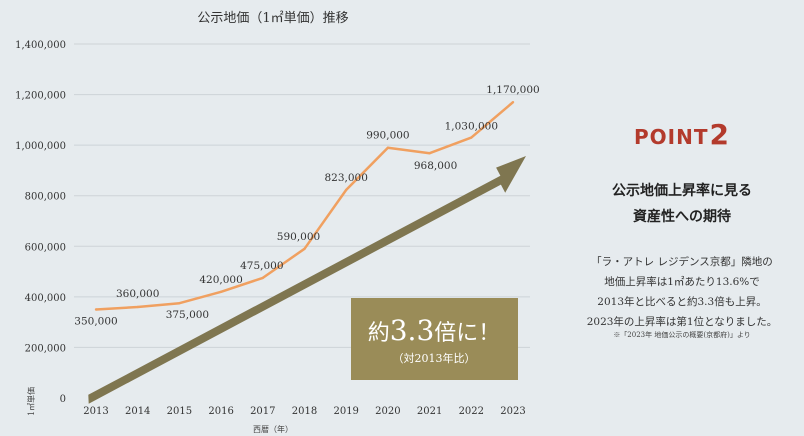 Image resolution: width=804 pixels, height=436 pixels. I want to click on y-tick-label: 600,000, so click(45, 247).